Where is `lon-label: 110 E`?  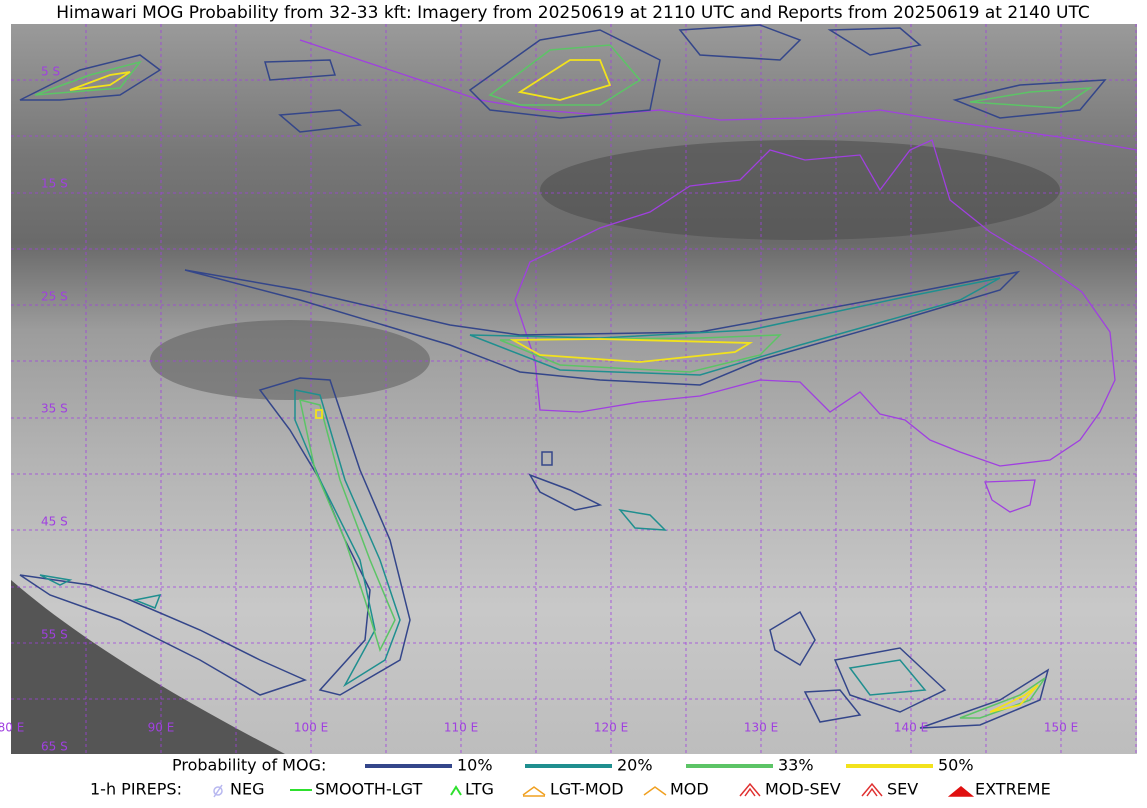 lon-label: 110 E is located at coordinates (461, 728).